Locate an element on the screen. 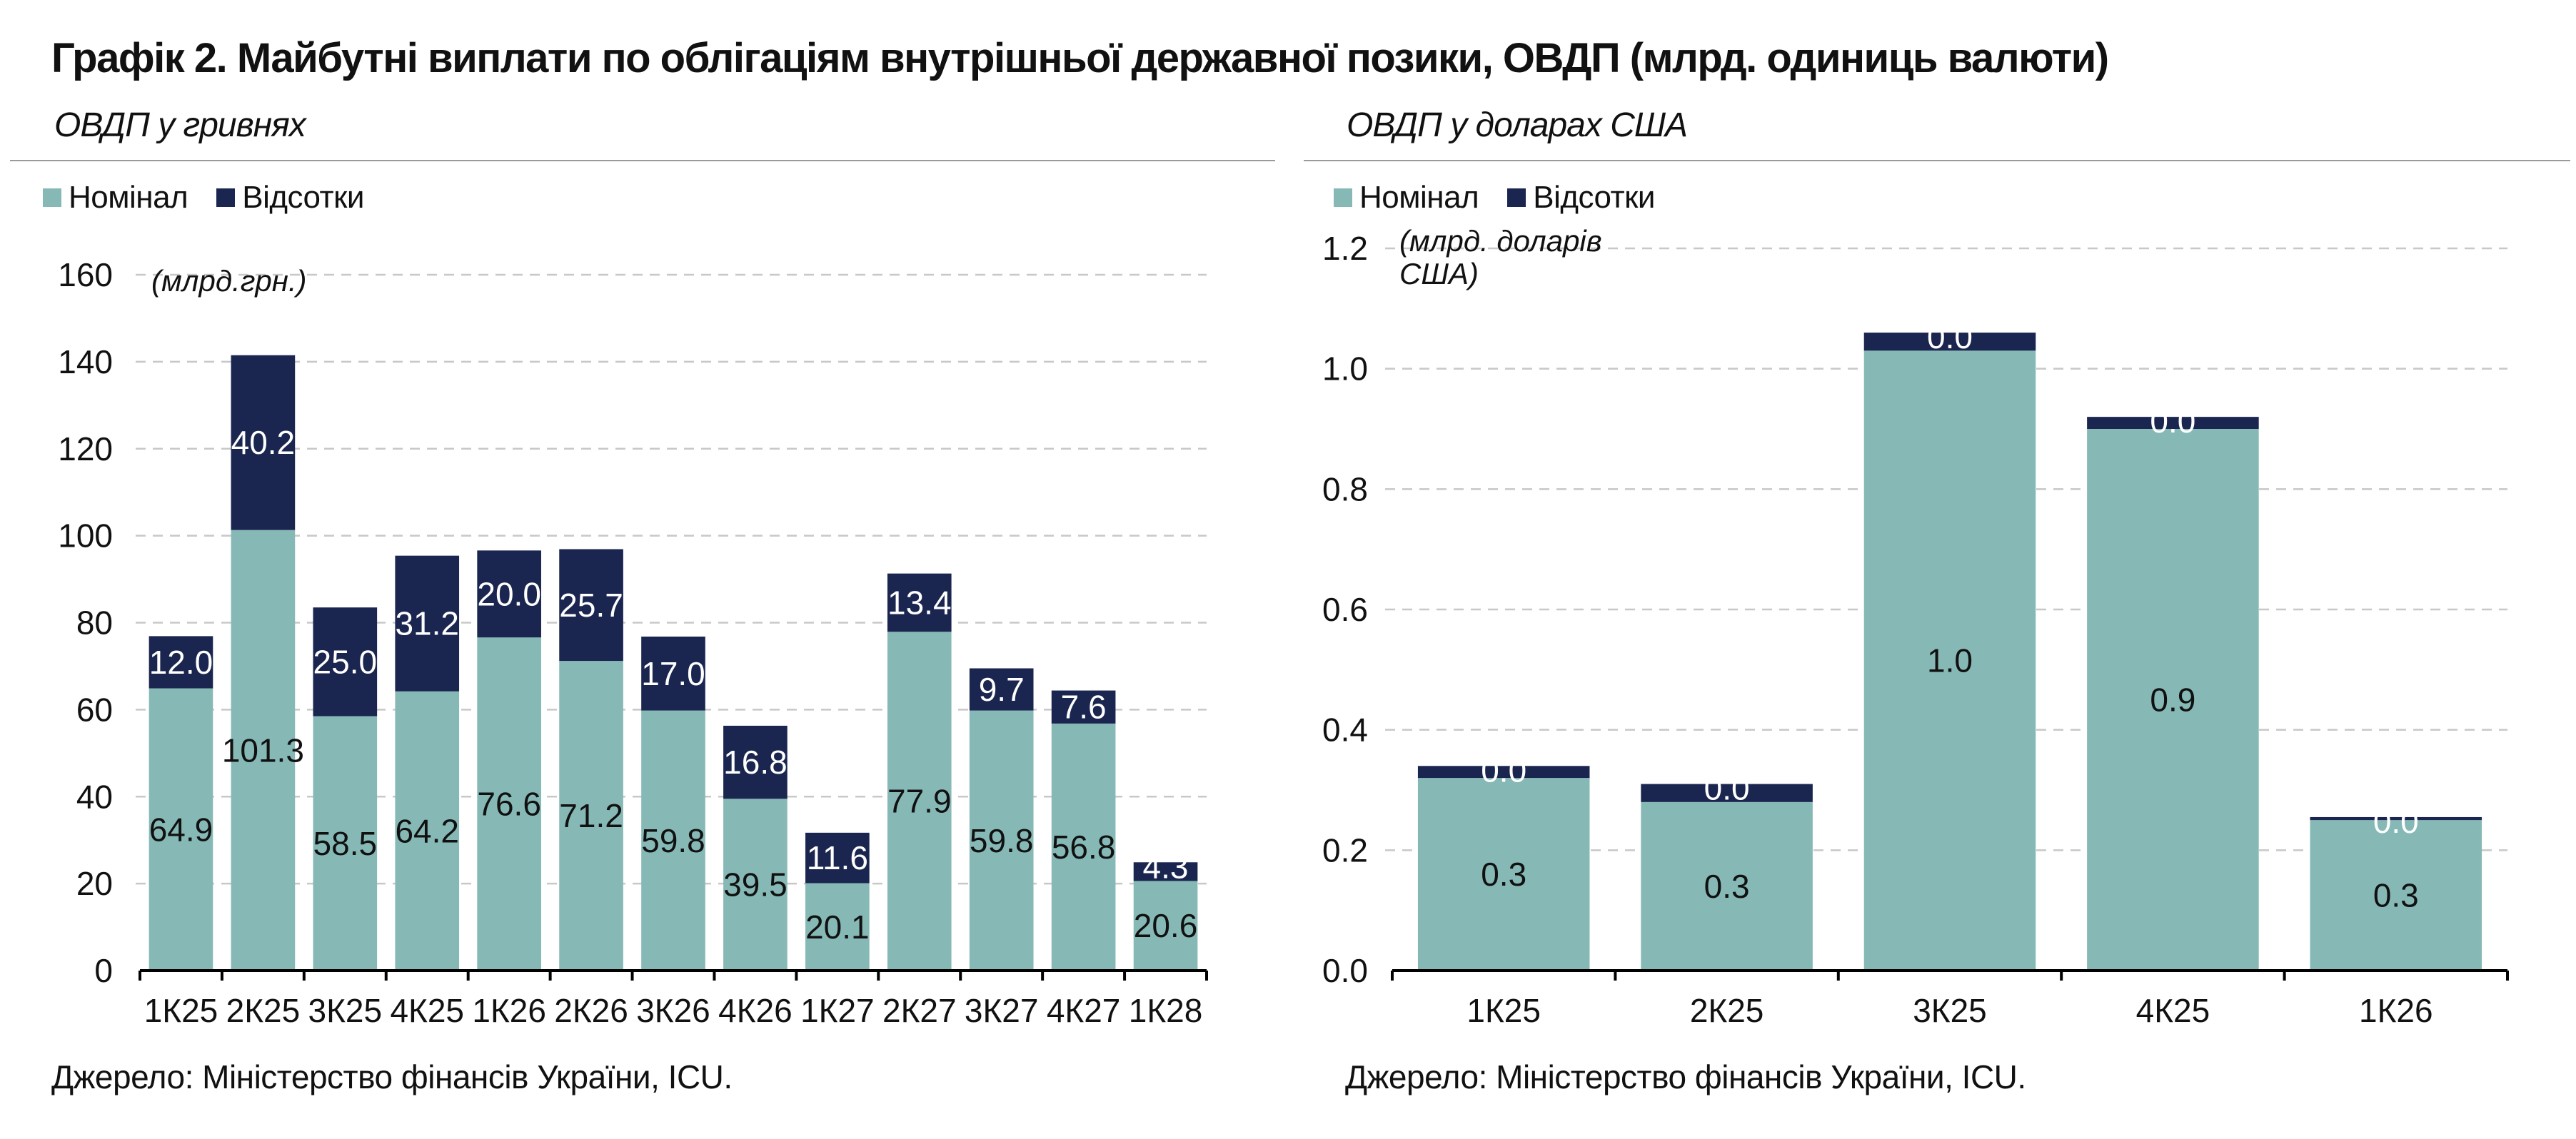 Image resolution: width=2576 pixels, height=1139 pixels. interest-value-label: 9.7 is located at coordinates (1002, 689).